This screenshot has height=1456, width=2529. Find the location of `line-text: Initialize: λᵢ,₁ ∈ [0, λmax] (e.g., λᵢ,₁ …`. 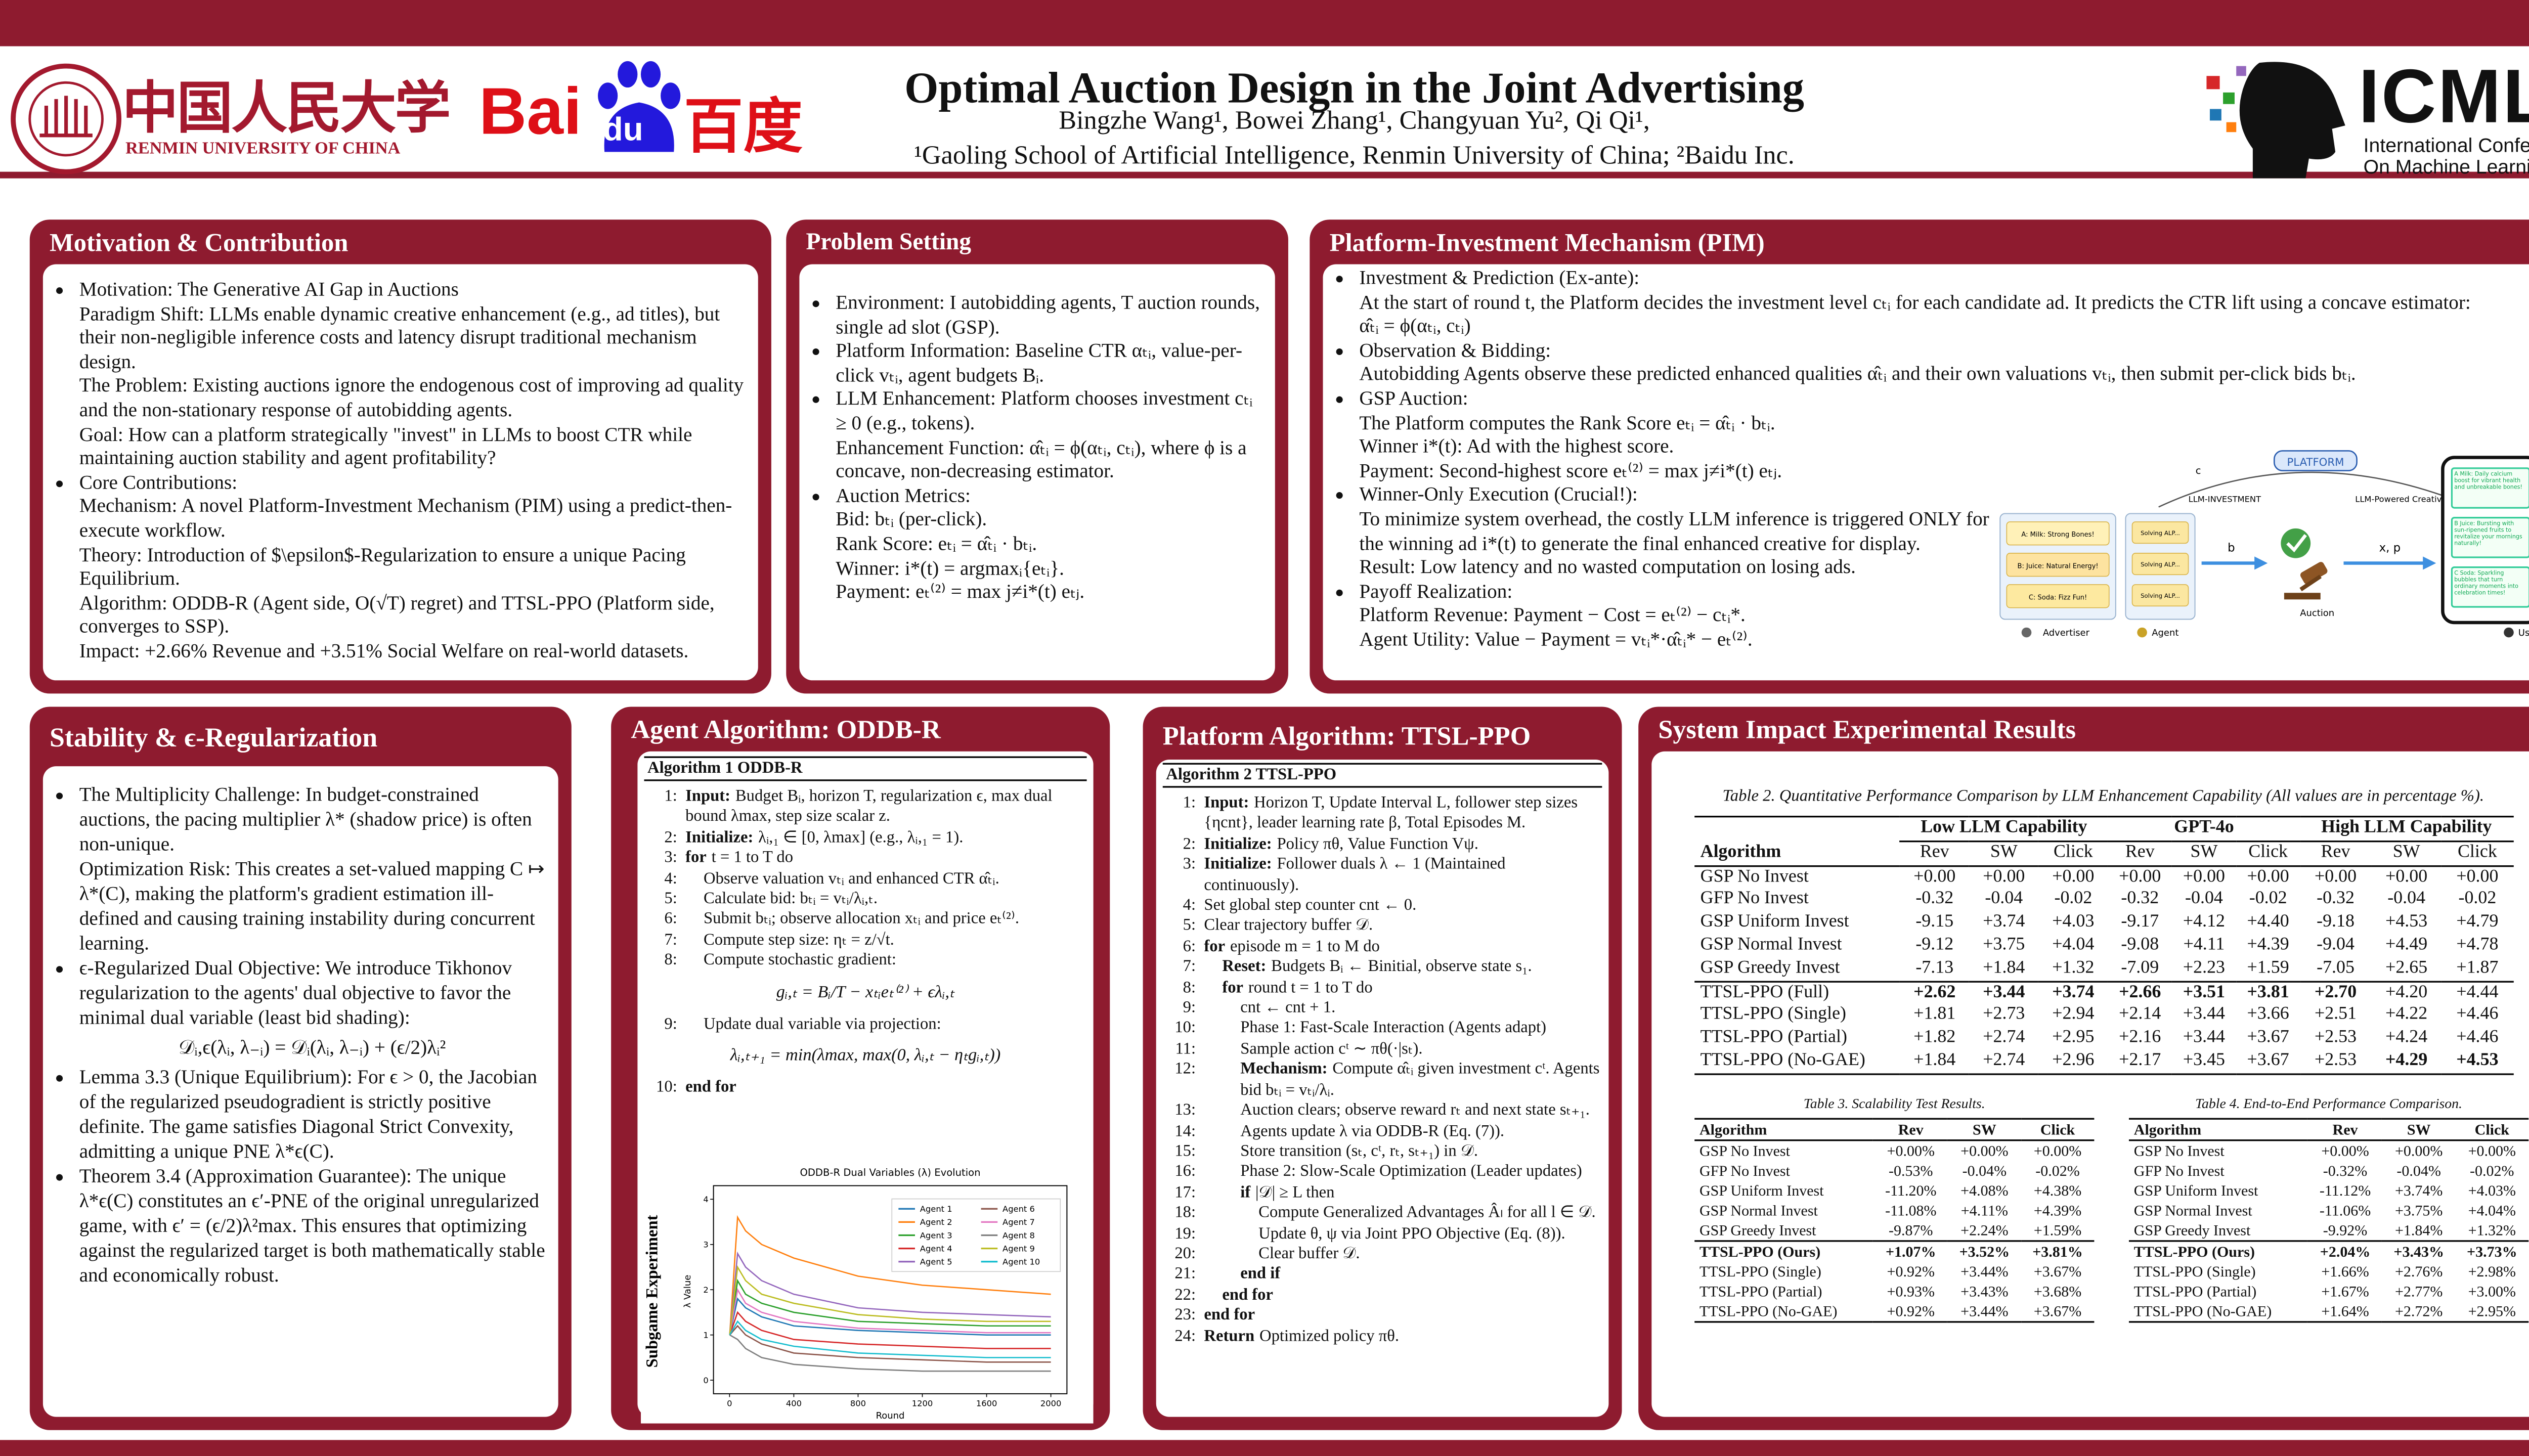

line-text: Initialize: λᵢ,₁ ∈ [0, λmax] (e.g., λᵢ,₁ … is located at coordinates (885, 840).